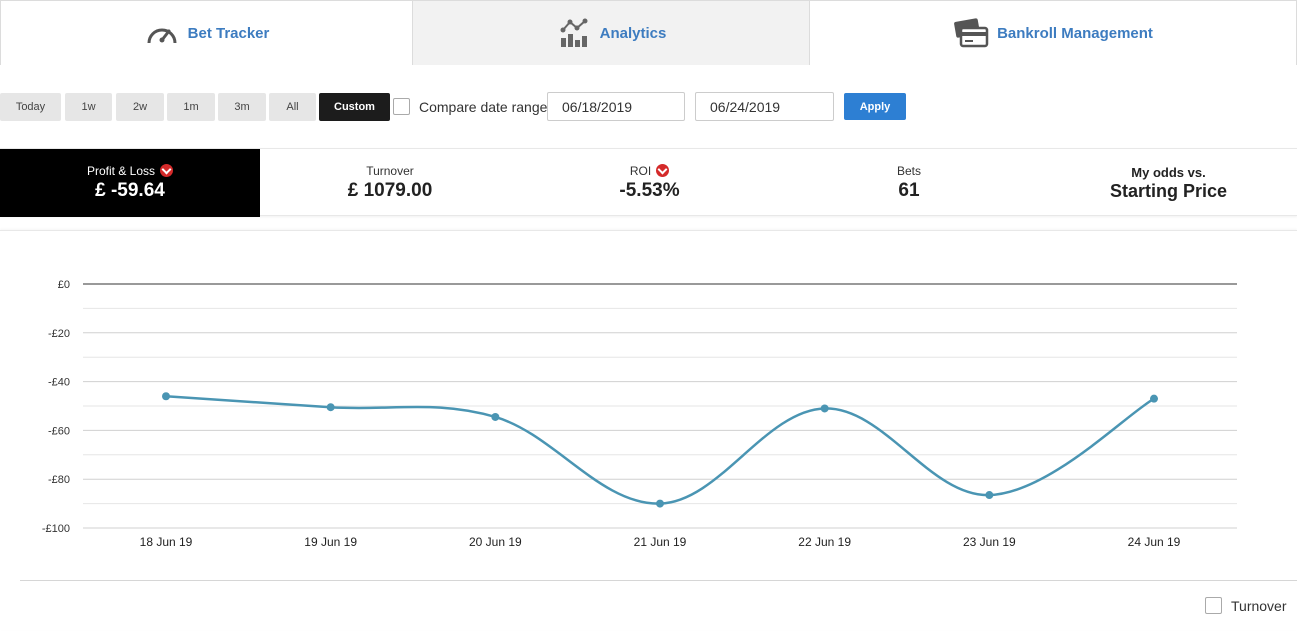 Image resolution: width=1297 pixels, height=637 pixels. Describe the element at coordinates (574, 33) in the screenshot. I see `analytics-chart-icon` at that location.